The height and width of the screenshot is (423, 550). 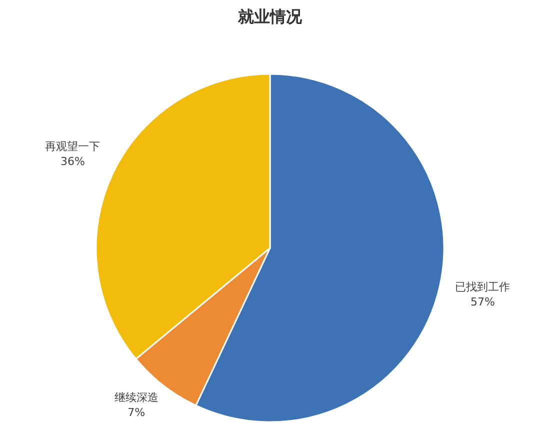 What do you see at coordinates (482, 287) in the screenshot?
I see `slice-label: 已找到工作` at bounding box center [482, 287].